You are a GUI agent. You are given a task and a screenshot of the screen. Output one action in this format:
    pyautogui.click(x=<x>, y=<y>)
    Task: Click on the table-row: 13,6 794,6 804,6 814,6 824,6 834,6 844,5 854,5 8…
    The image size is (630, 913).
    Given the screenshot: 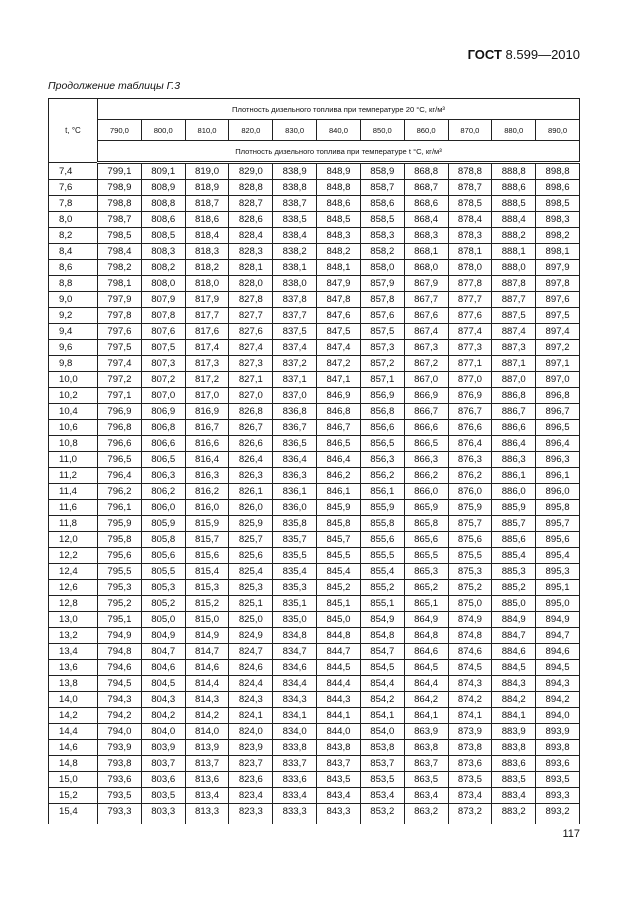 What is the action you would take?
    pyautogui.click(x=314, y=667)
    